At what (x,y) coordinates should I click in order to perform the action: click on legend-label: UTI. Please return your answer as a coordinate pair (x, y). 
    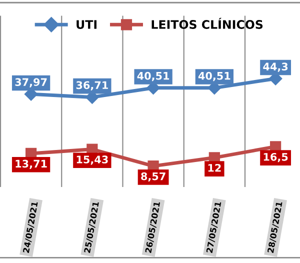
    Looking at the image, I should click on (86, 24).